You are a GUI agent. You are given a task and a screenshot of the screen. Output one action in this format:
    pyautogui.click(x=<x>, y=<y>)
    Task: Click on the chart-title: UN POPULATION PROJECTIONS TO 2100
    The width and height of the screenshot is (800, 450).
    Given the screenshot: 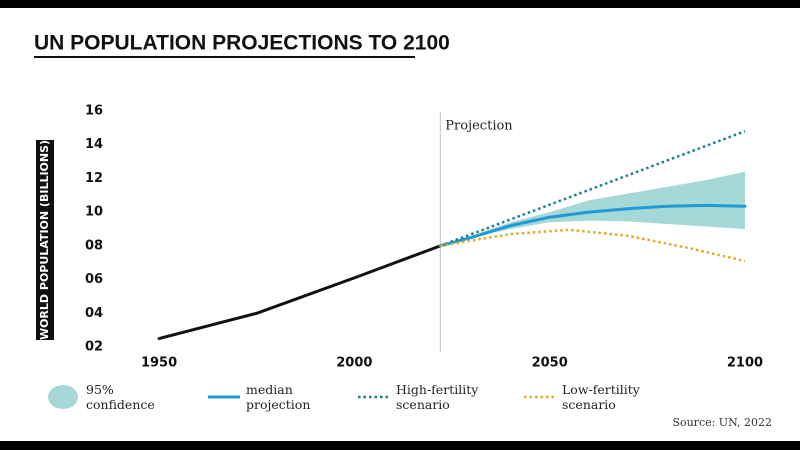 What is the action you would take?
    pyautogui.click(x=242, y=43)
    